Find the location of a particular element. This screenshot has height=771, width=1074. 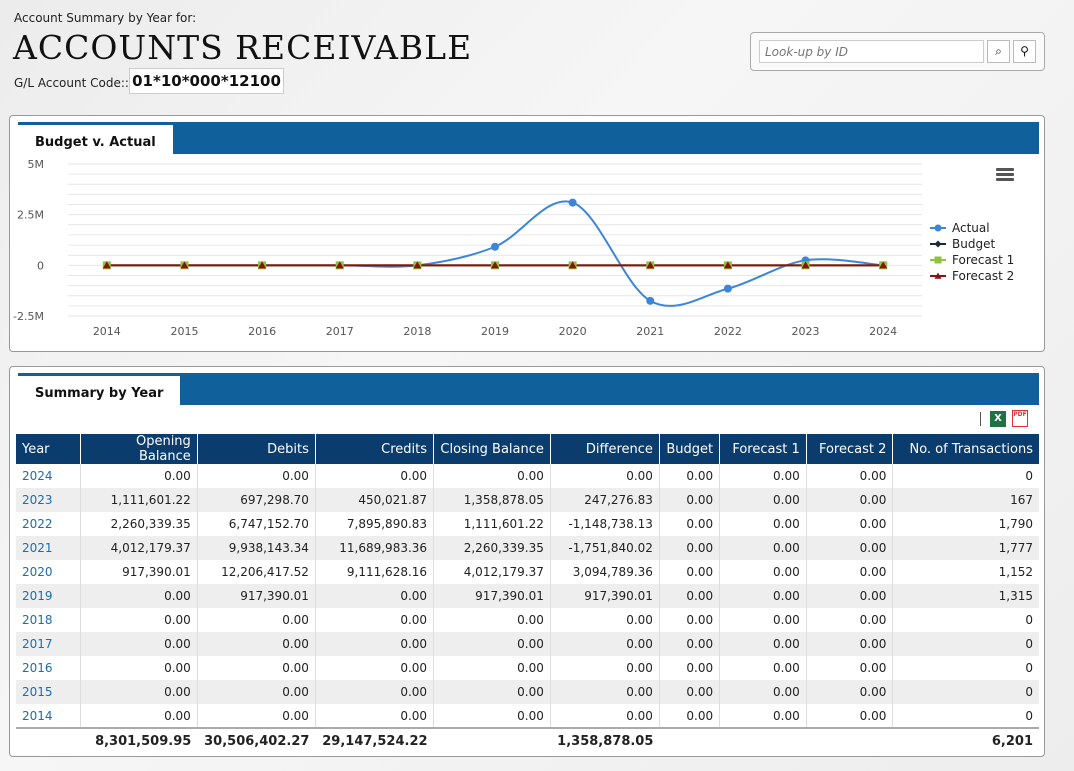

year-link: 2015 is located at coordinates (48, 692).